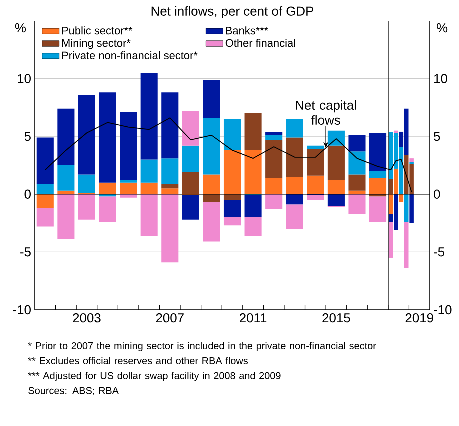  What do you see at coordinates (87, 318) in the screenshot?
I see `x-tick-label: 2003` at bounding box center [87, 318].